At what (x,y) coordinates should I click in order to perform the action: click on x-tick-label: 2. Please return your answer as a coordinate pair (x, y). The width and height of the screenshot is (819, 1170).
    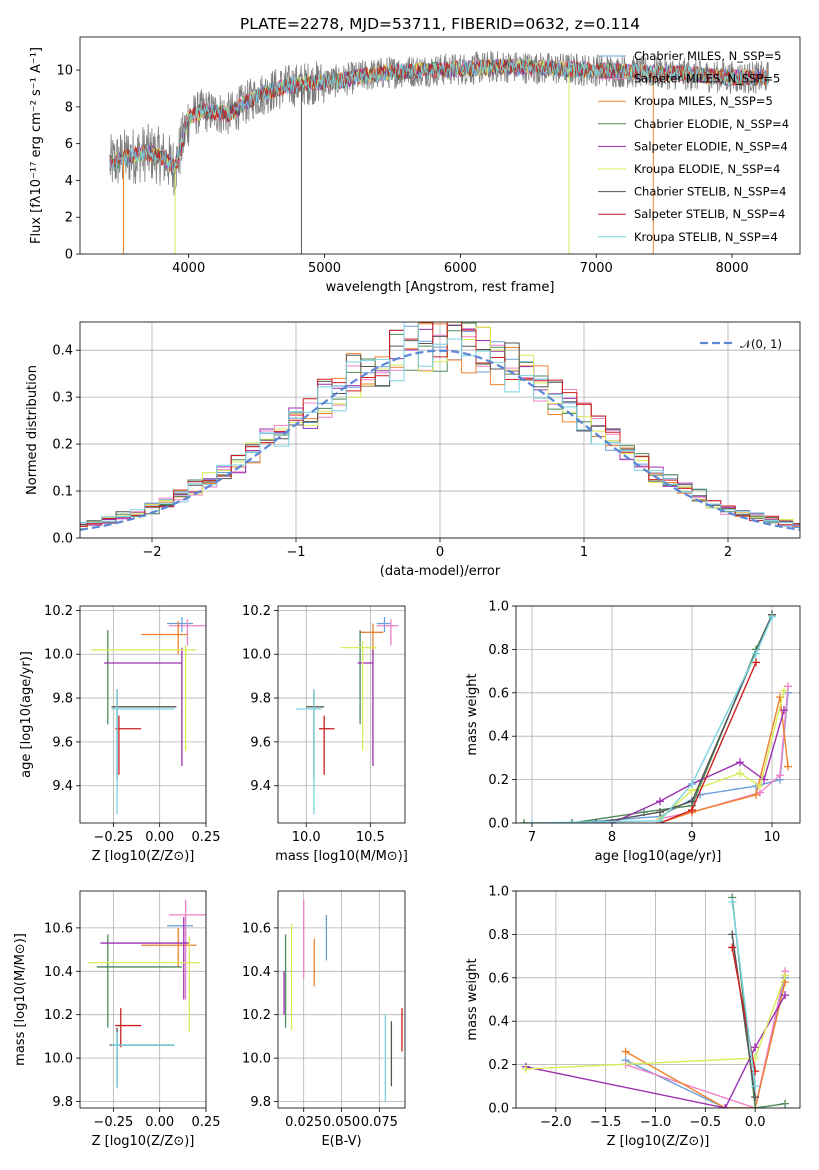
    Looking at the image, I should click on (728, 552).